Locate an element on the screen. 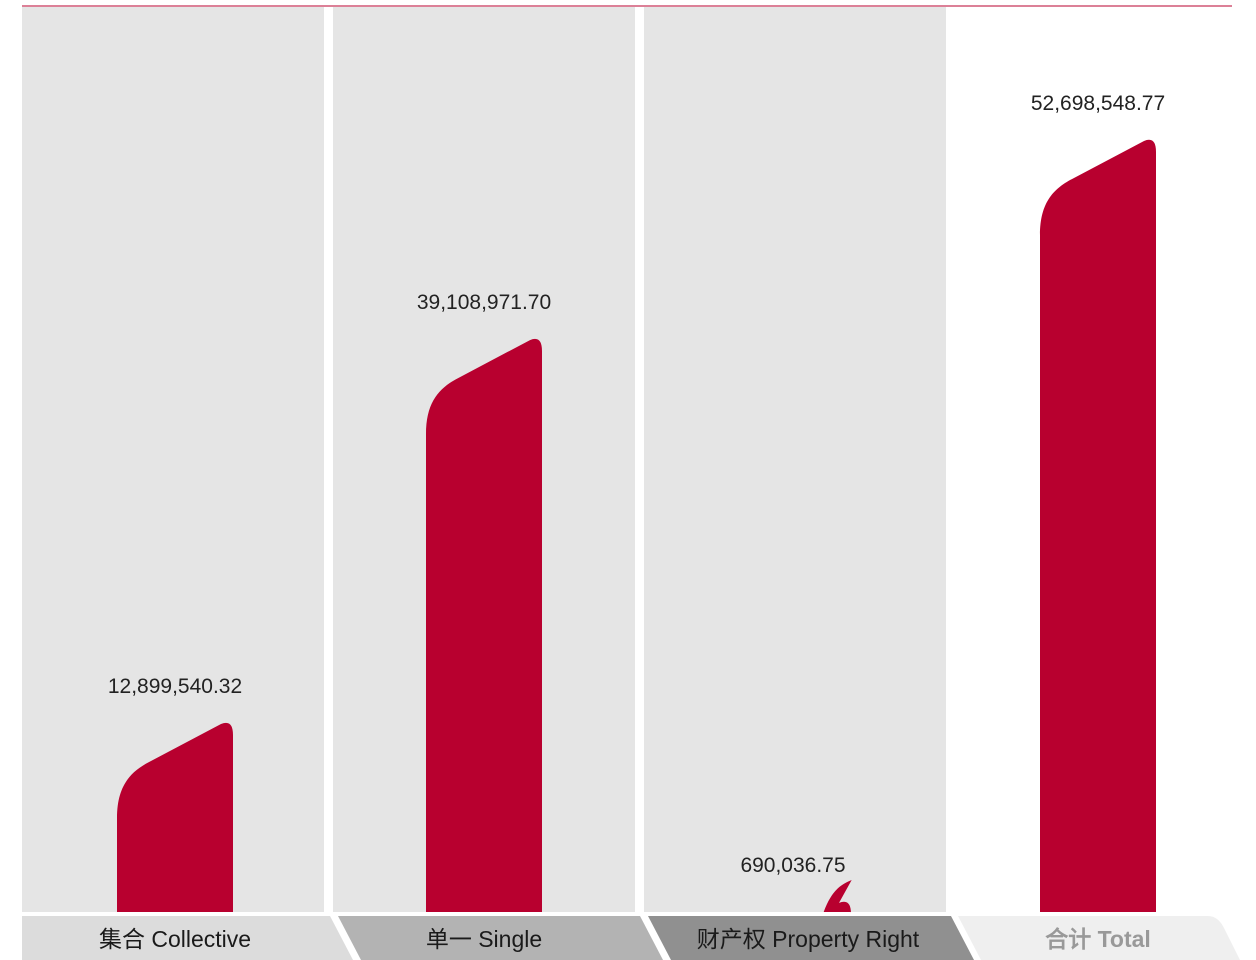 The height and width of the screenshot is (960, 1256). value-label-3: 690,036.75 is located at coordinates (792, 865).